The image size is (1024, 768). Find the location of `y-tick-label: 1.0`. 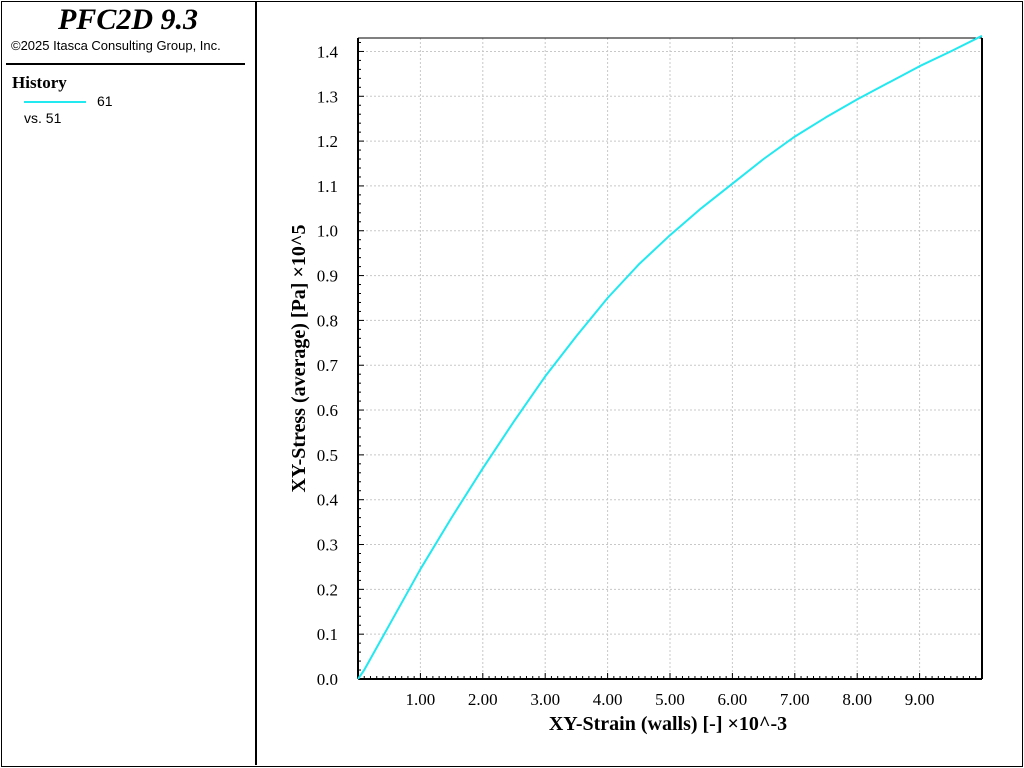

y-tick-label: 1.0 is located at coordinates (327, 231).